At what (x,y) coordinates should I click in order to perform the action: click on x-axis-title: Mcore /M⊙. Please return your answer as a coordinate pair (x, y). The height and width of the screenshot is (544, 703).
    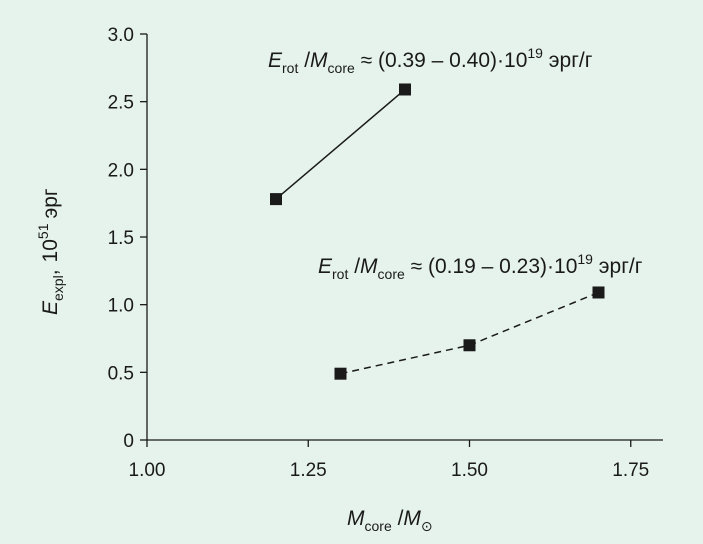
    Looking at the image, I should click on (390, 520).